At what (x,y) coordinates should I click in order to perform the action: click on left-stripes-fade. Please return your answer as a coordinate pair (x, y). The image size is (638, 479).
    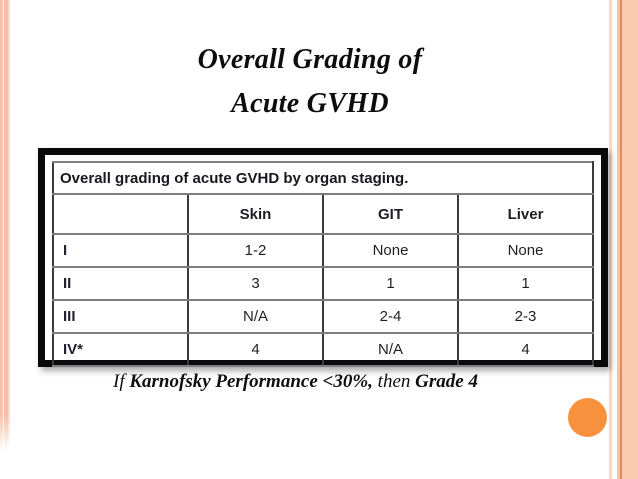
    Looking at the image, I should click on (6, 437).